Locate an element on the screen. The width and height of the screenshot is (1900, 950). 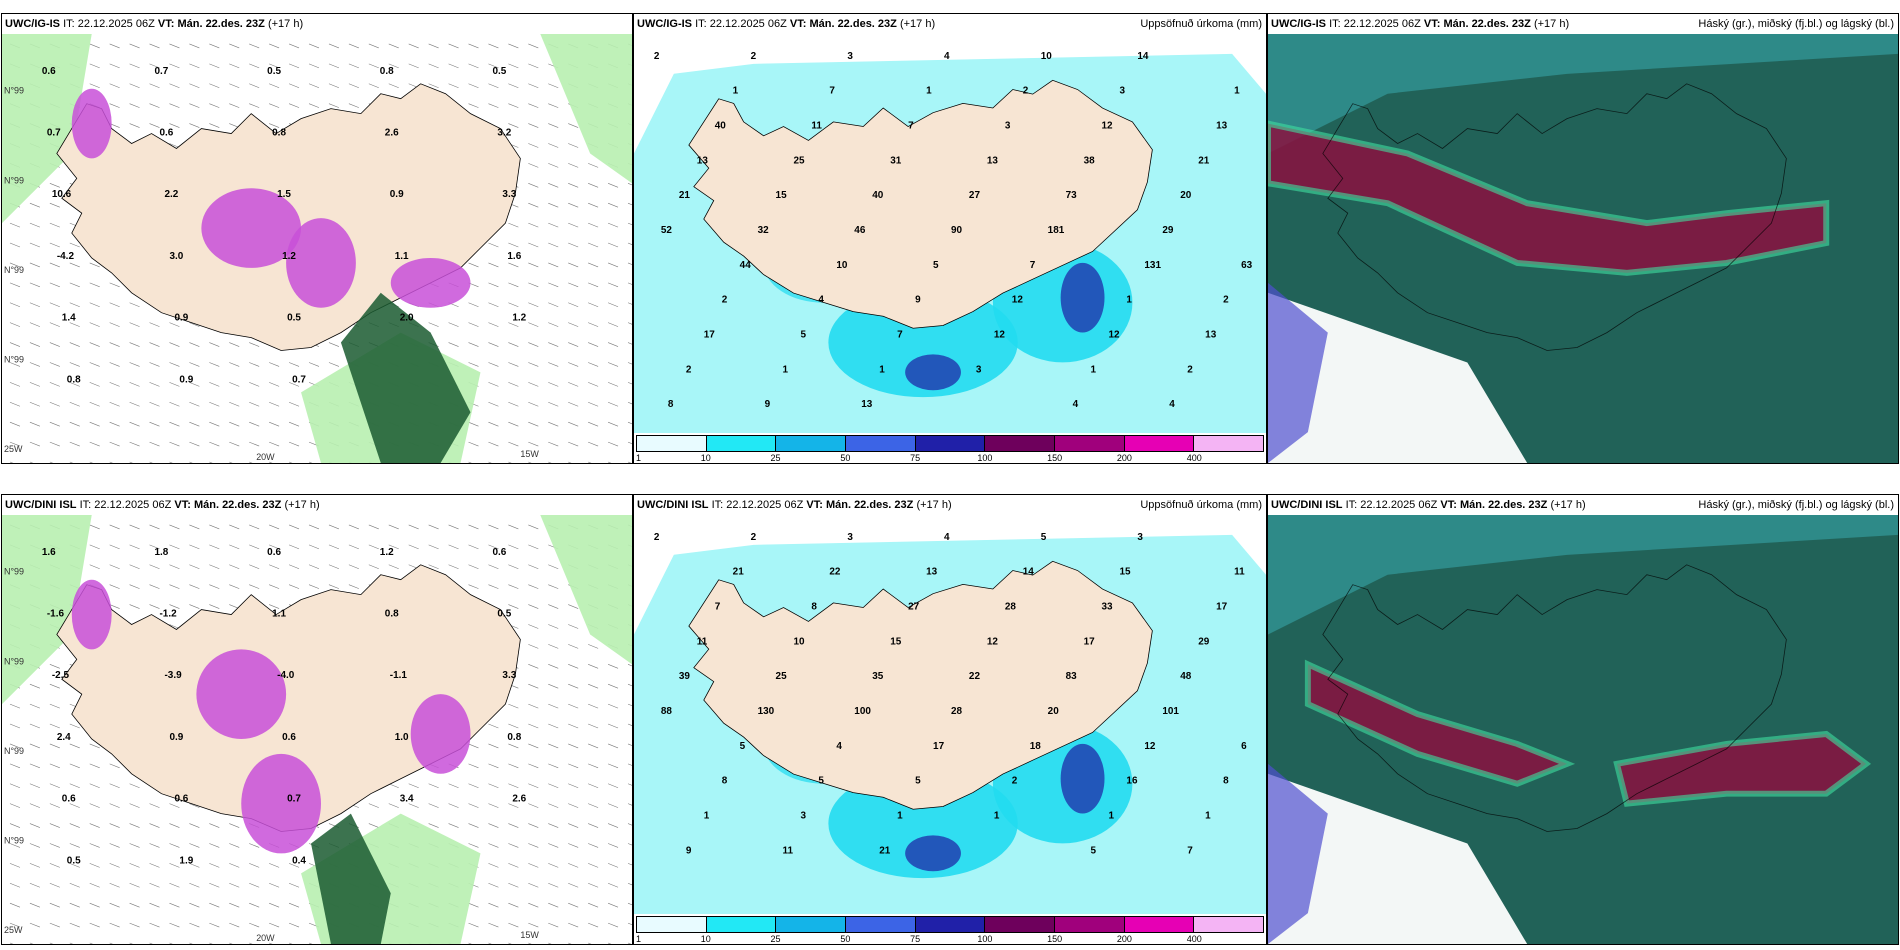
value-label: 15 is located at coordinates (1125, 572).